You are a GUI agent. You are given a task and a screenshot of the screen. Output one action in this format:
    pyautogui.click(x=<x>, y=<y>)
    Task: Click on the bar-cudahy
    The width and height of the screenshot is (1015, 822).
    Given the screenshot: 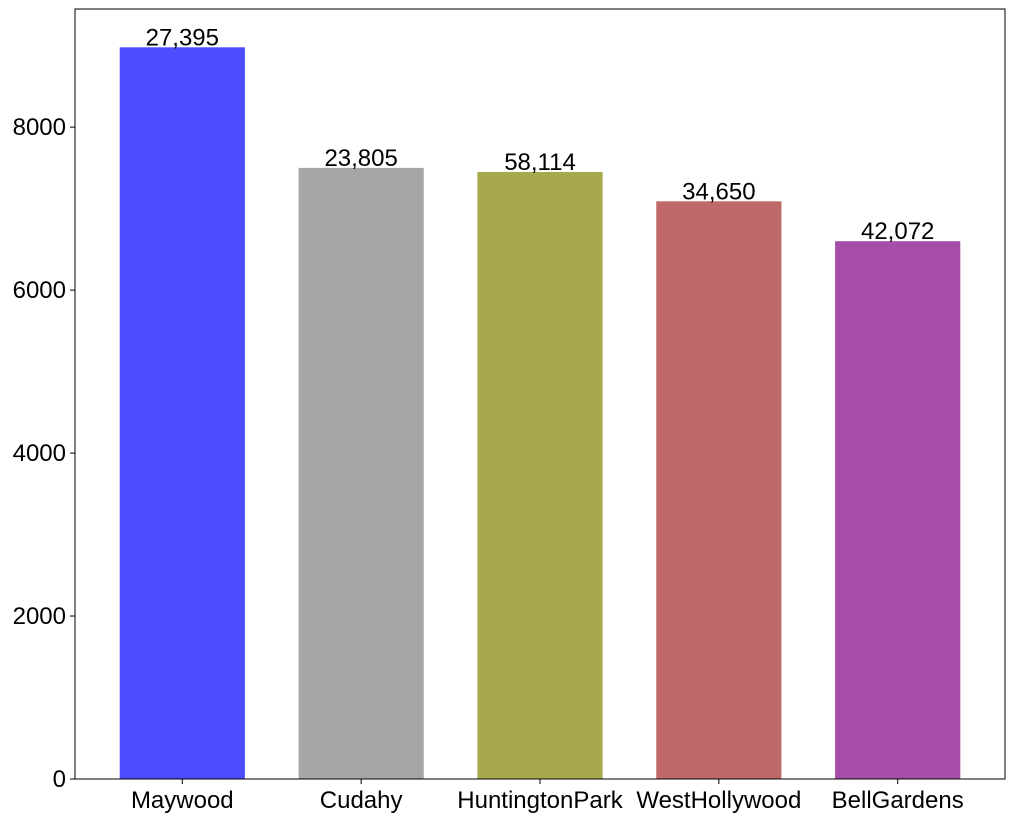 What is the action you would take?
    pyautogui.click(x=361, y=473)
    